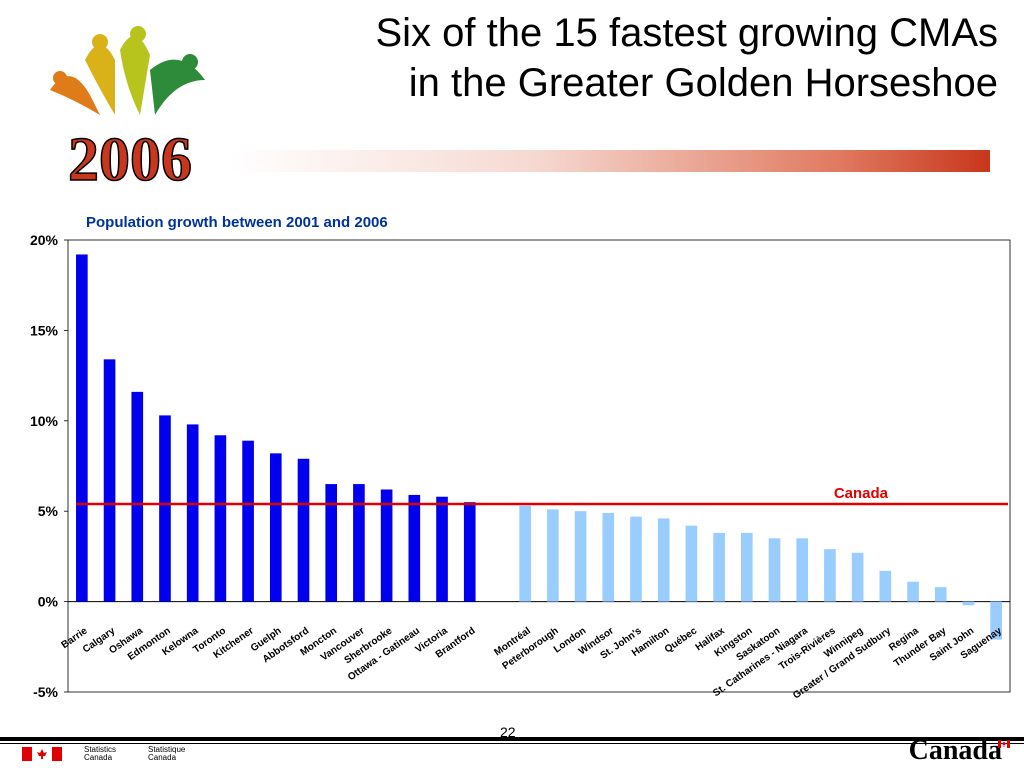 The height and width of the screenshot is (768, 1024). What do you see at coordinates (127, 108) in the screenshot?
I see `census-2006-logo: 2006` at bounding box center [127, 108].